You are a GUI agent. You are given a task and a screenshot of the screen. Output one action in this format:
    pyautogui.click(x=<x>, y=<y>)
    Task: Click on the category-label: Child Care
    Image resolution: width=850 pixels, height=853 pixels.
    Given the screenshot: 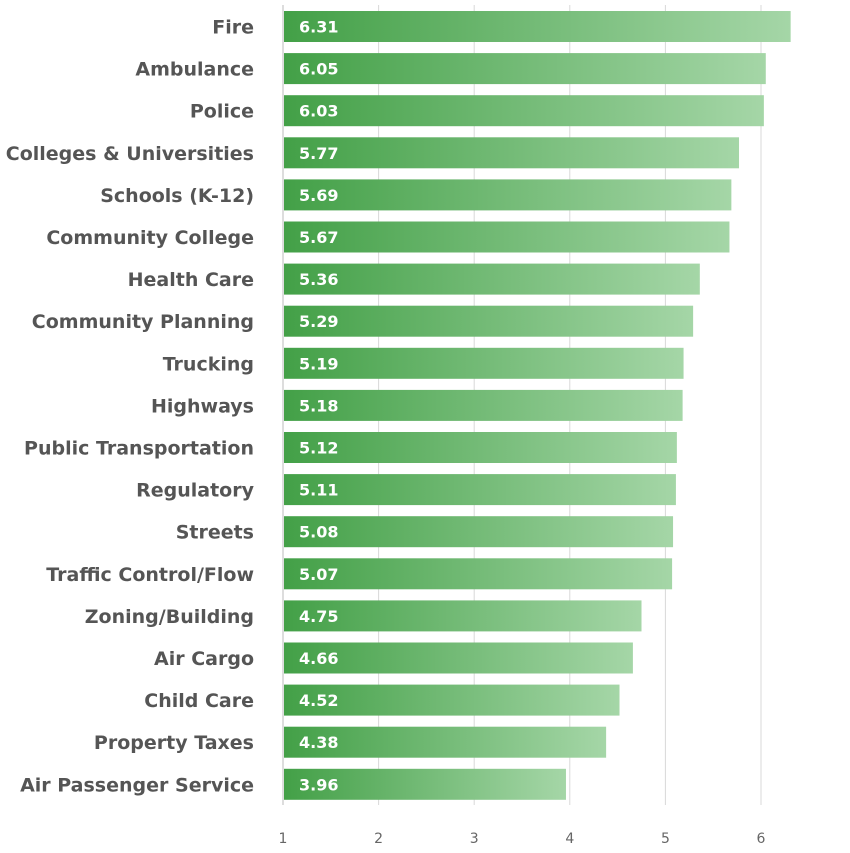 What is the action you would take?
    pyautogui.click(x=199, y=701)
    